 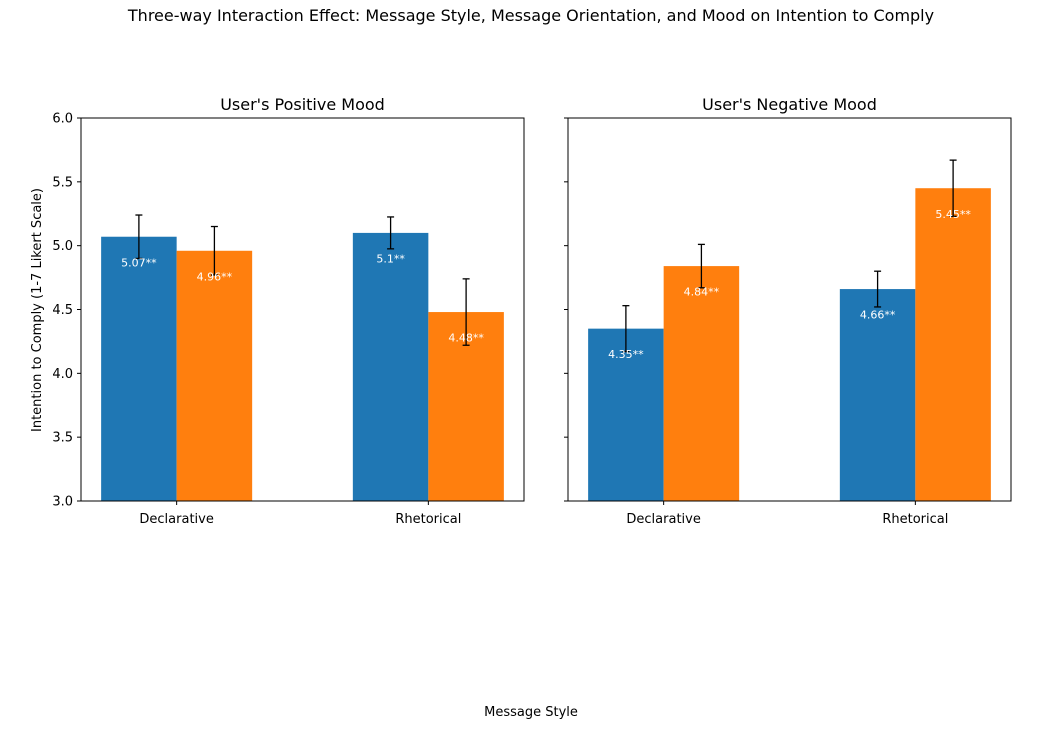 I want to click on y-tick-label: 4.0, so click(x=62, y=374).